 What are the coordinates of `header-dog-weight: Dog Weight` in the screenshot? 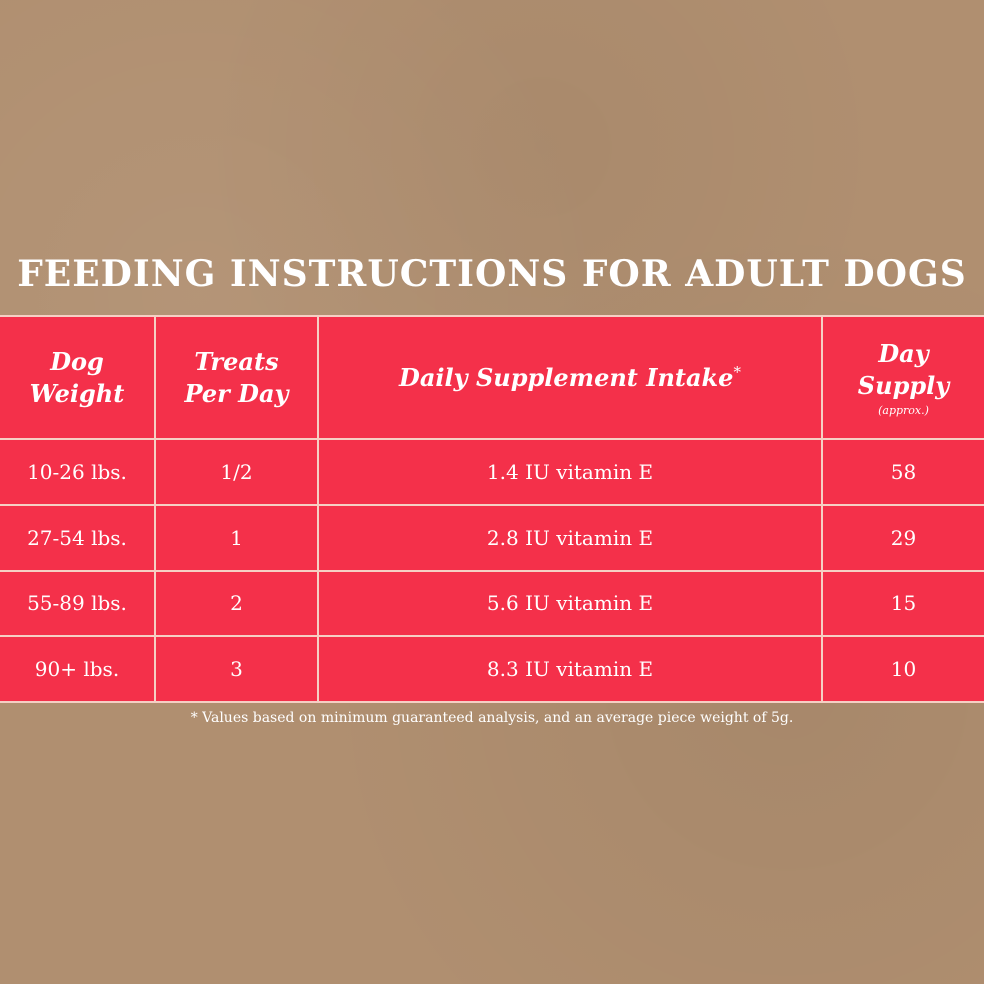 It's located at (78, 377).